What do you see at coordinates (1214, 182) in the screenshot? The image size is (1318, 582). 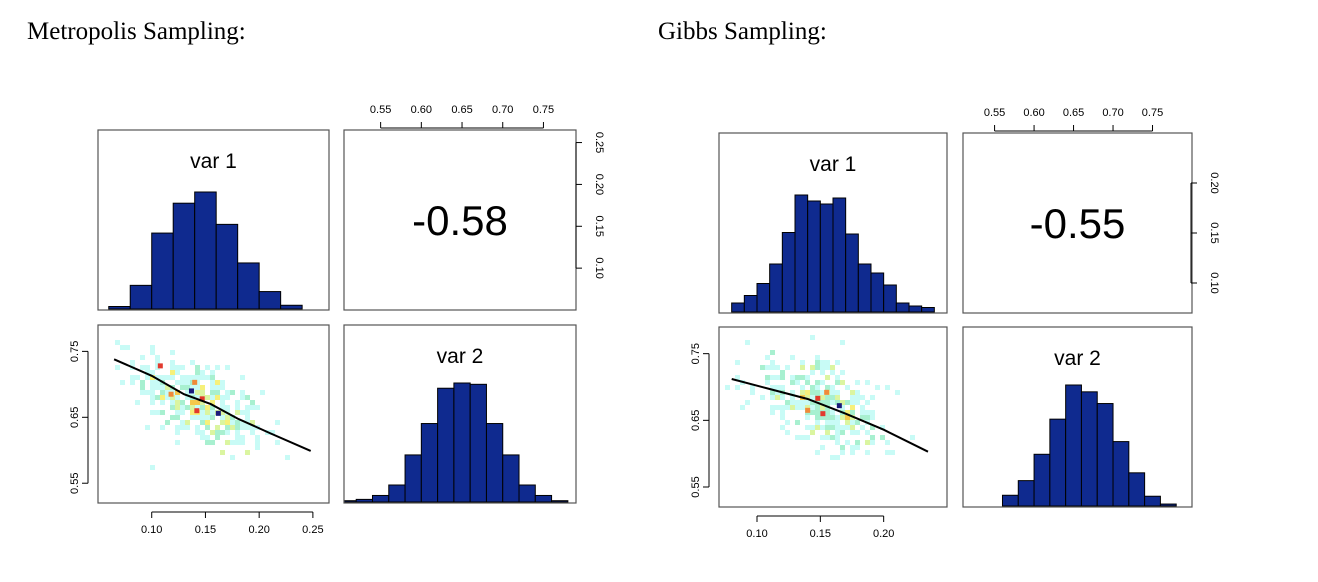 I see `gibbs-right-axis-tick-label: 0.20` at bounding box center [1214, 182].